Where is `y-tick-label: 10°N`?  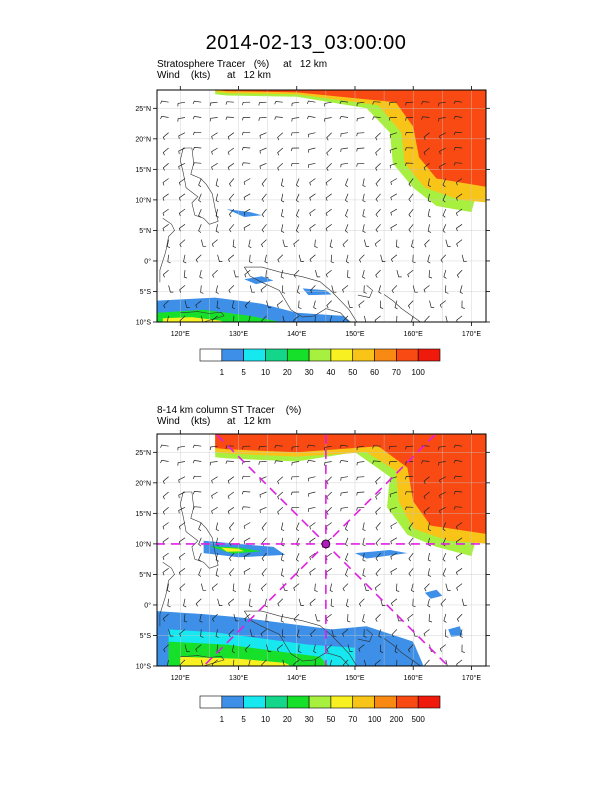
y-tick-label: 10°N is located at coordinates (143, 200).